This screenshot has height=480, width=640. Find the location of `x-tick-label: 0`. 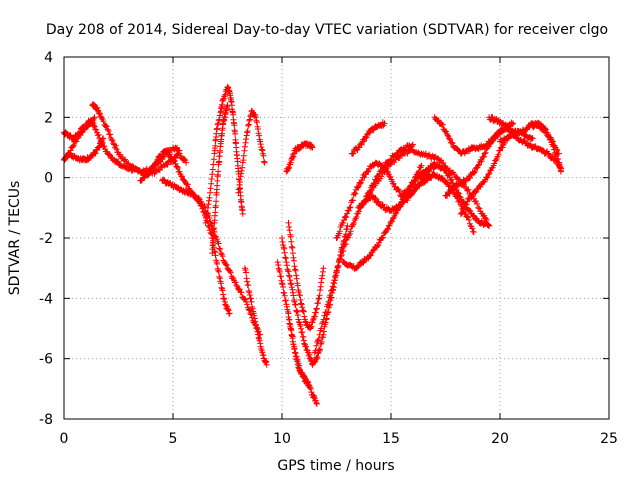

x-tick-label: 0 is located at coordinates (64, 439).